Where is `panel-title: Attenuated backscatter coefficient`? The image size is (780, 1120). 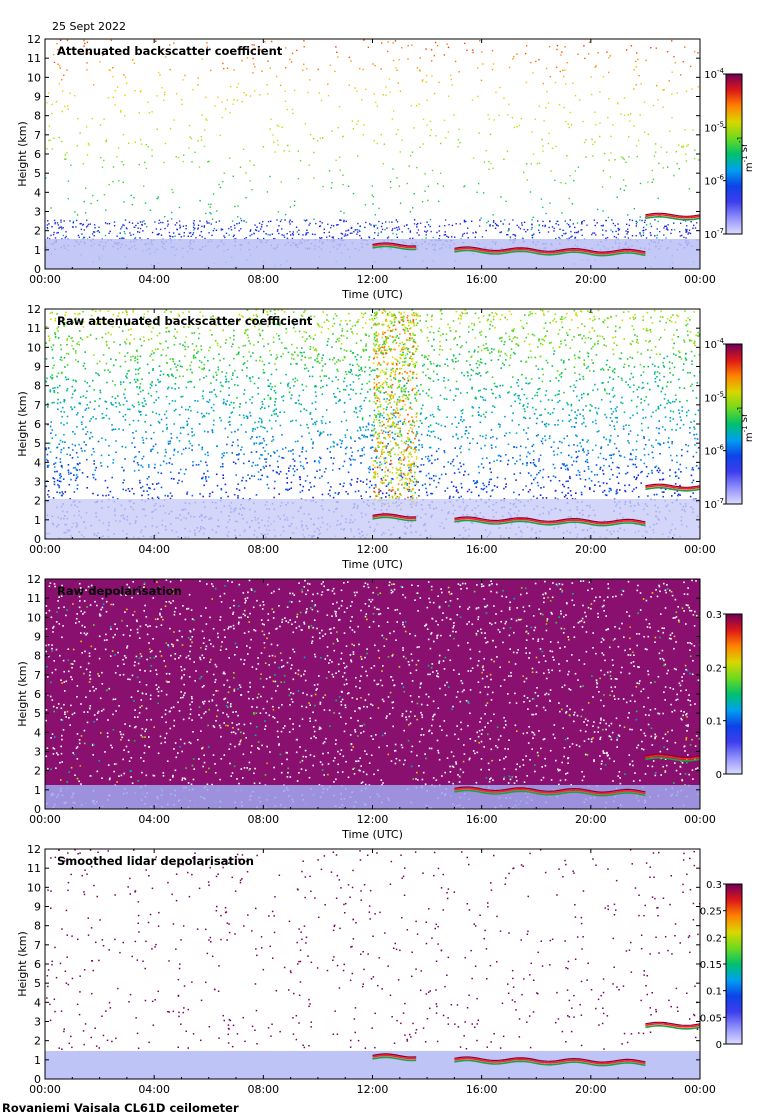 panel-title: Attenuated backscatter coefficient is located at coordinates (170, 51).